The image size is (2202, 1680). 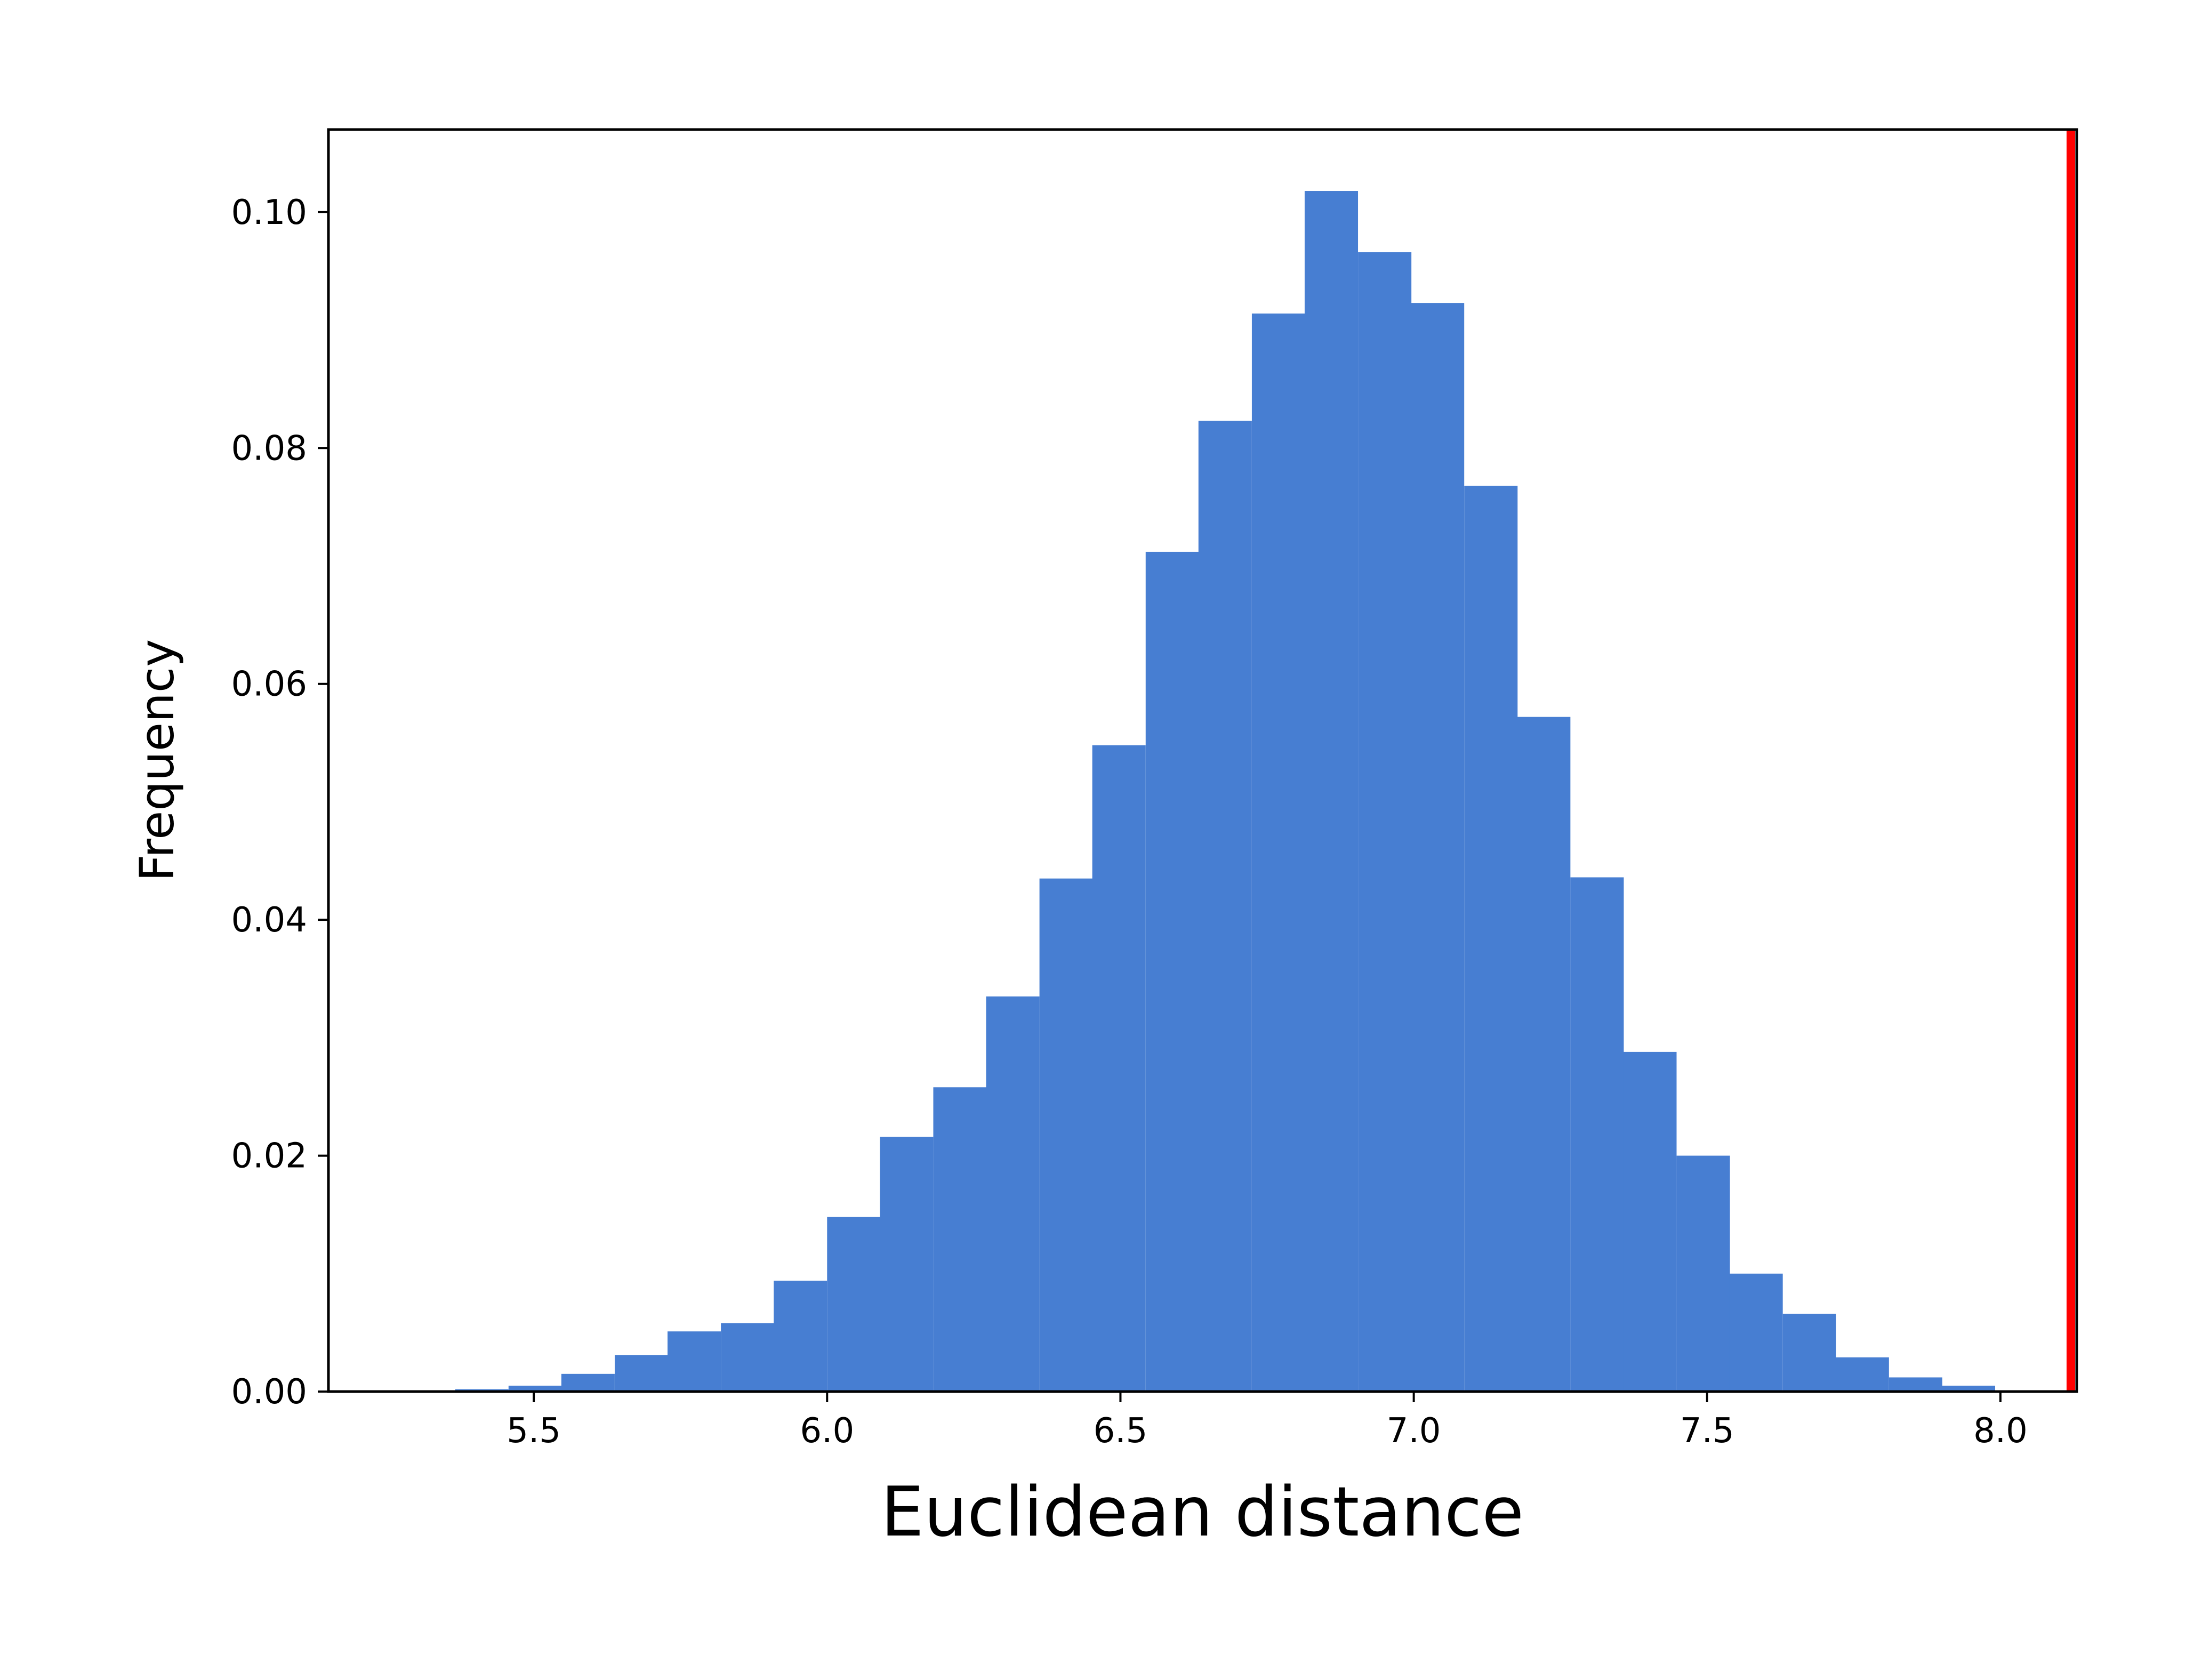 I want to click on x-tick-label-3: 7.0, so click(x=1414, y=1431).